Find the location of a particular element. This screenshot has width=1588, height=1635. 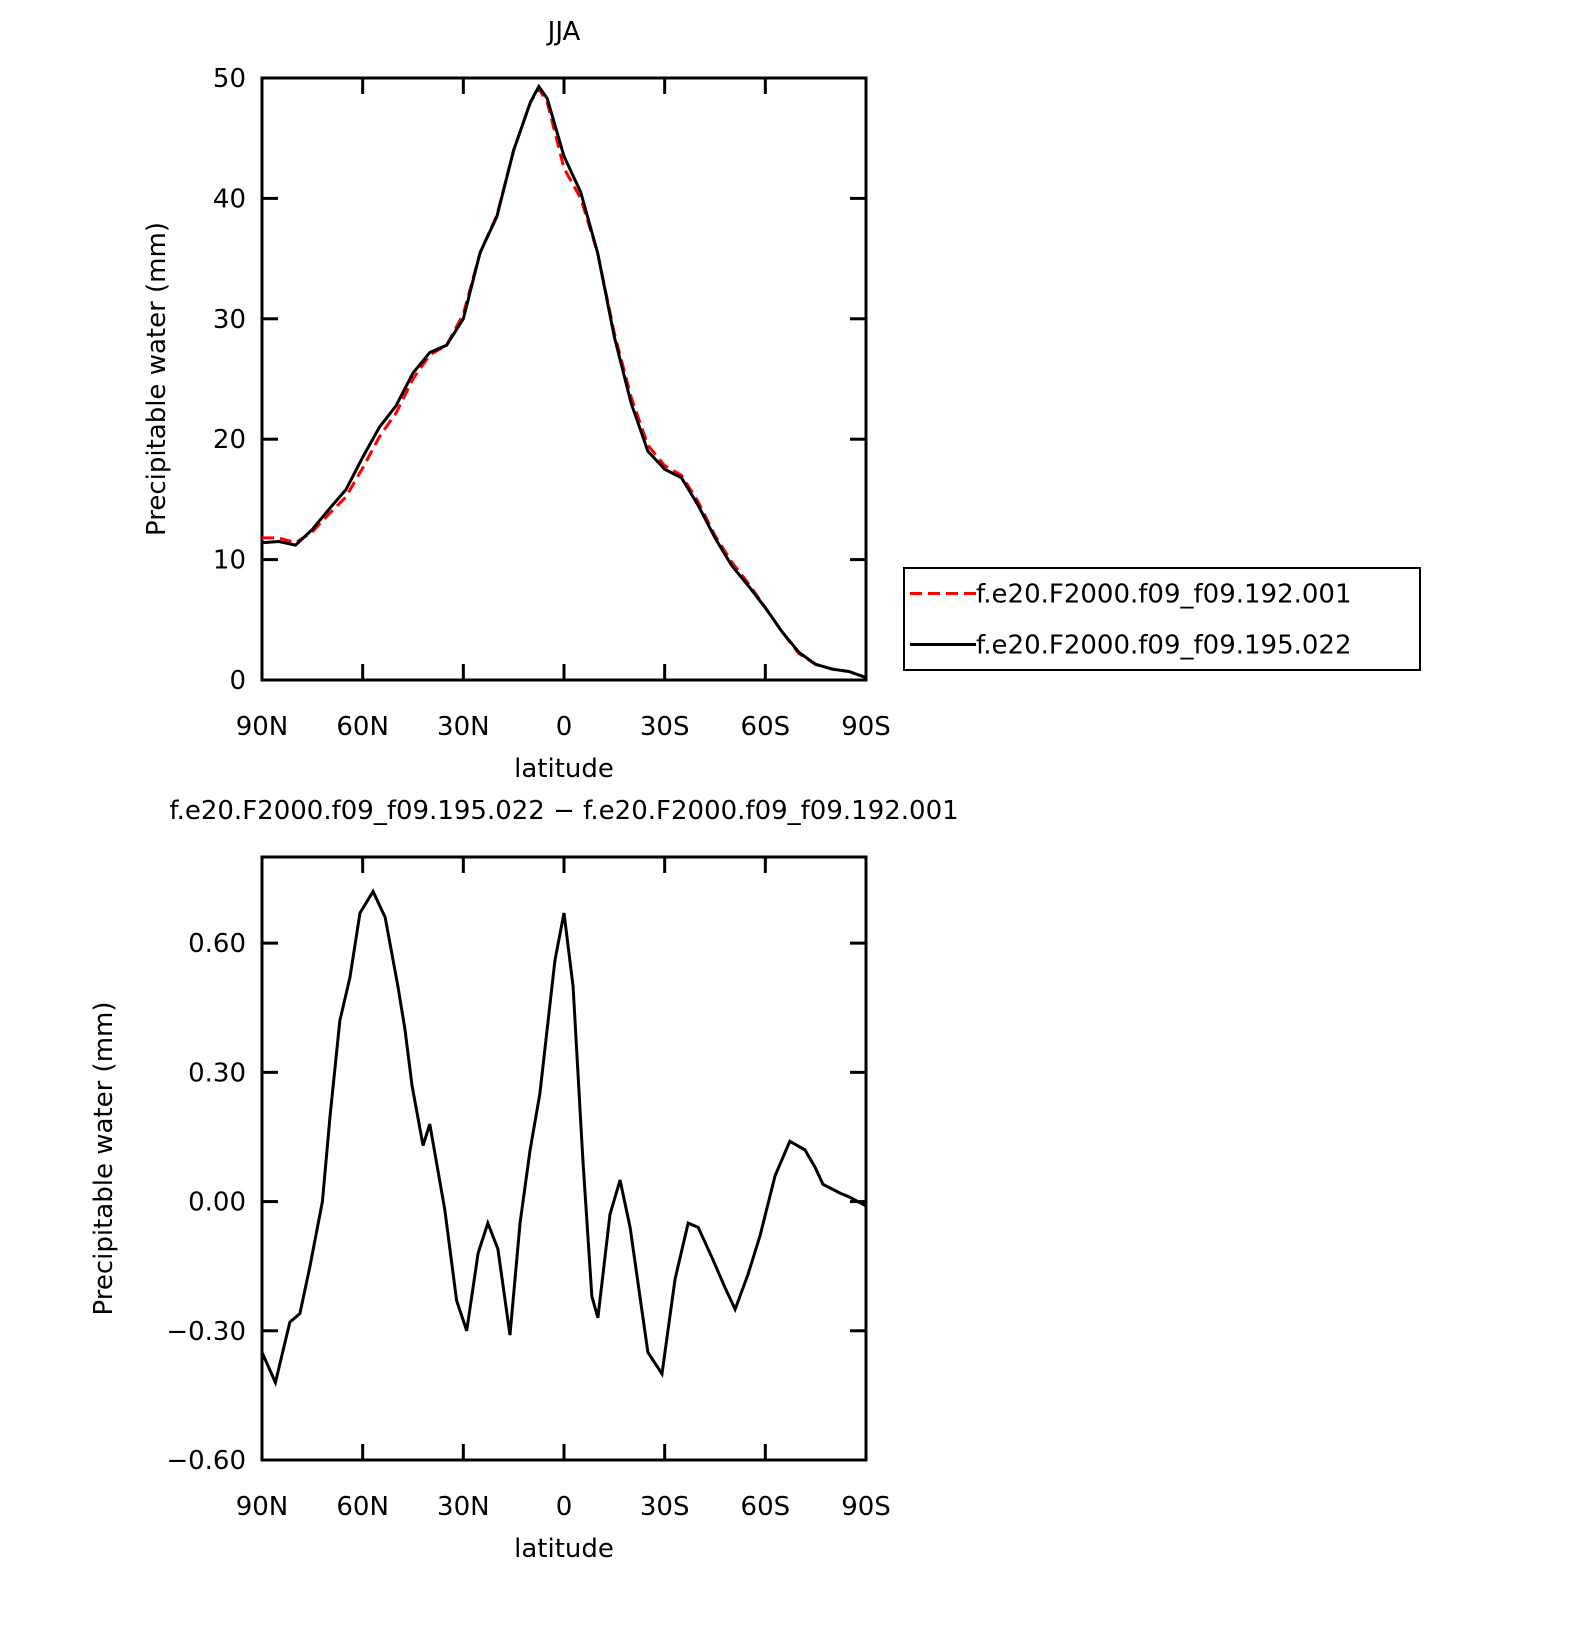

legend-box is located at coordinates (1162, 619).